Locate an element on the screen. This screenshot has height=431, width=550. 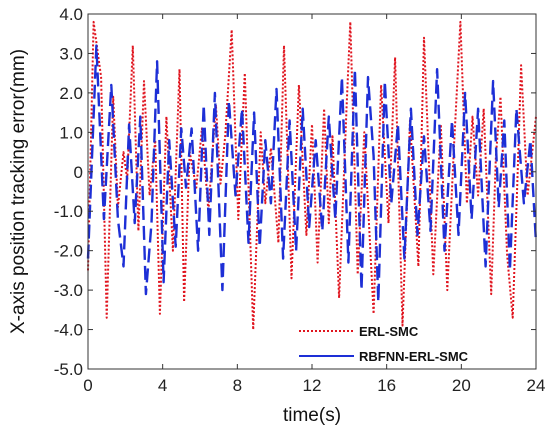
y-tick-label: 1.0 is located at coordinates (71, 132).